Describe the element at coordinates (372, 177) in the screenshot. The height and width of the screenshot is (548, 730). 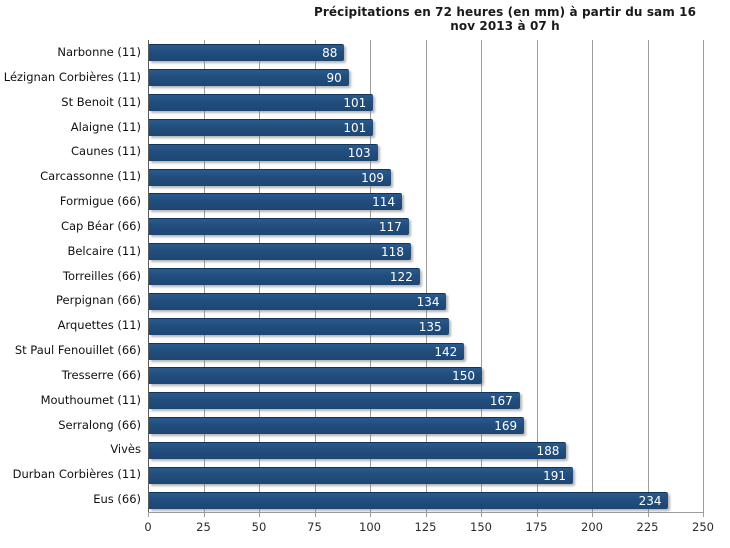
I see `bar-value-label: 109` at that location.